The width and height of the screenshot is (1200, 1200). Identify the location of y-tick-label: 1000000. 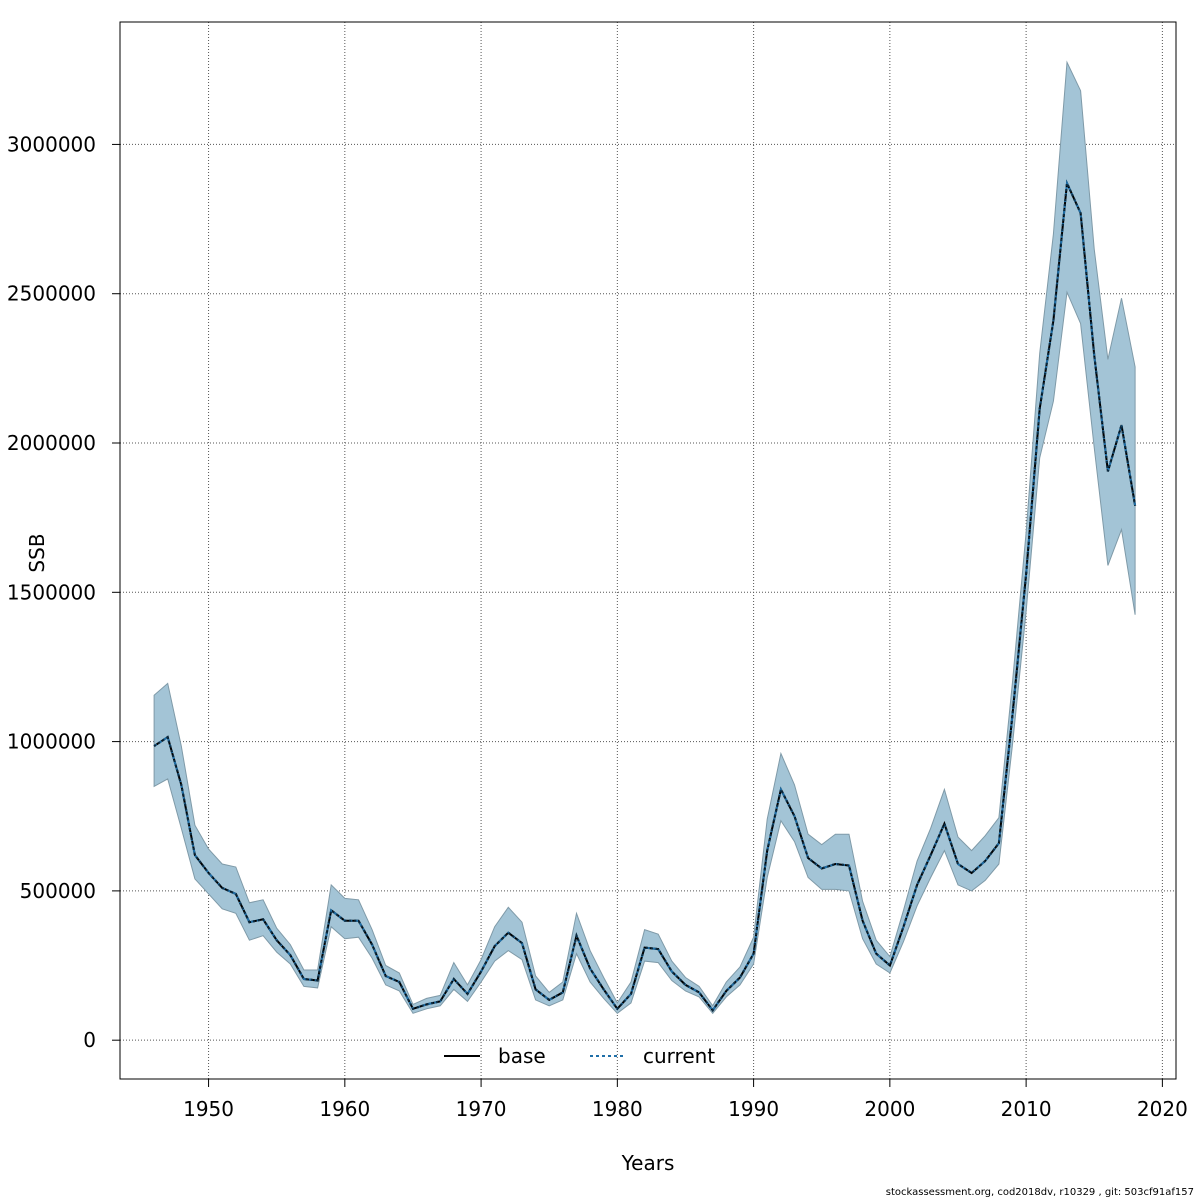
(51, 742).